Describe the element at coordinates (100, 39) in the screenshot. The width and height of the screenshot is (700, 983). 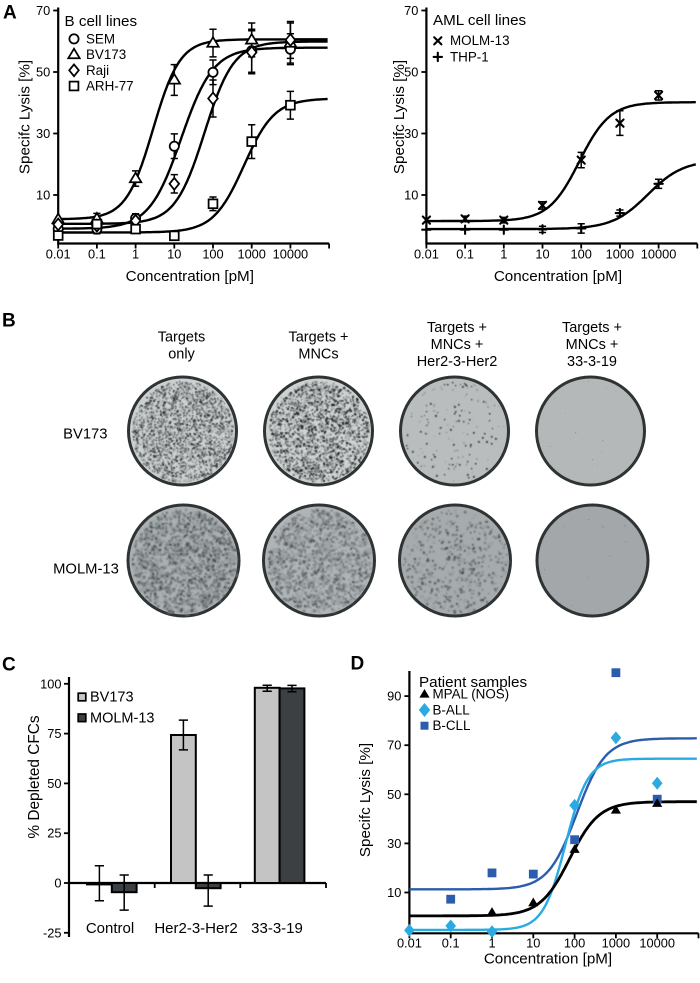
I see `svg-text: SEM` at that location.